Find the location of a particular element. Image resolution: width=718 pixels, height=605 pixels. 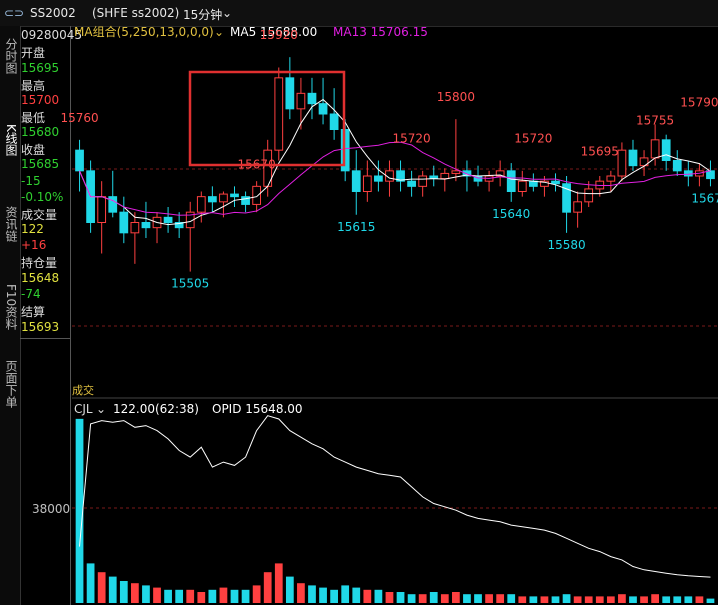

low-label: 最低 is located at coordinates (33, 118).